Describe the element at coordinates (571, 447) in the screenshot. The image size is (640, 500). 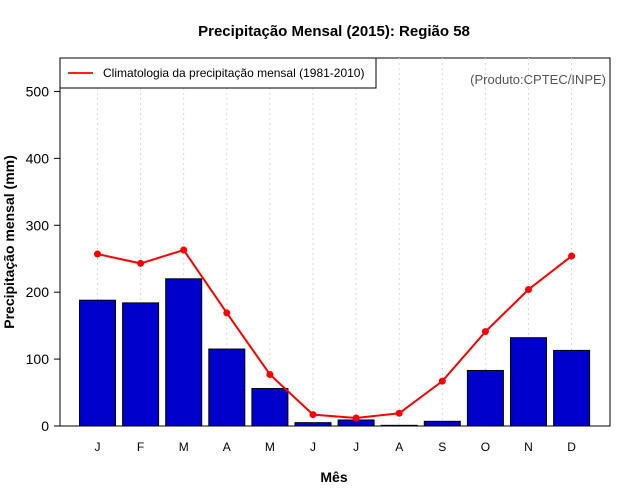
I see `x-tick-label-11: D` at that location.